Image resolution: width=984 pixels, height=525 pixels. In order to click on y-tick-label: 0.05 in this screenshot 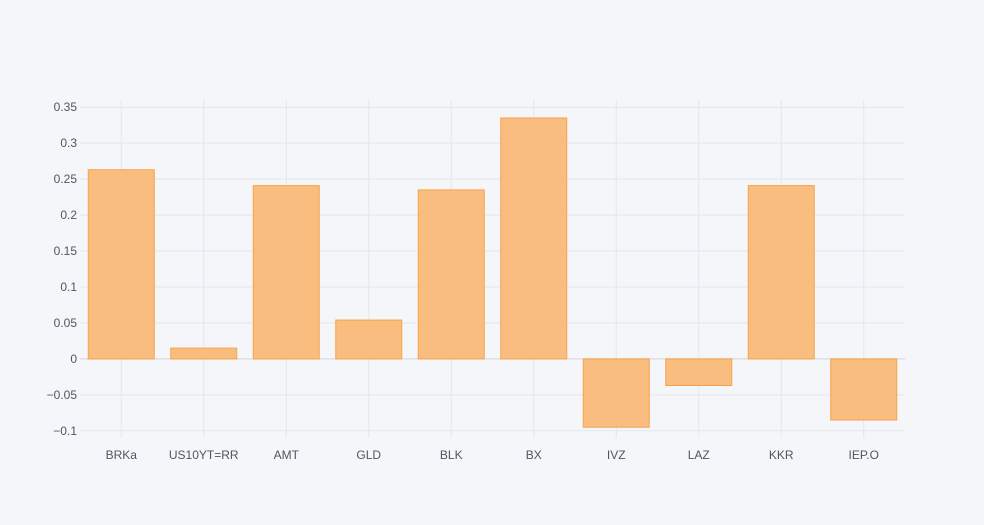, I will do `click(66, 323)`.